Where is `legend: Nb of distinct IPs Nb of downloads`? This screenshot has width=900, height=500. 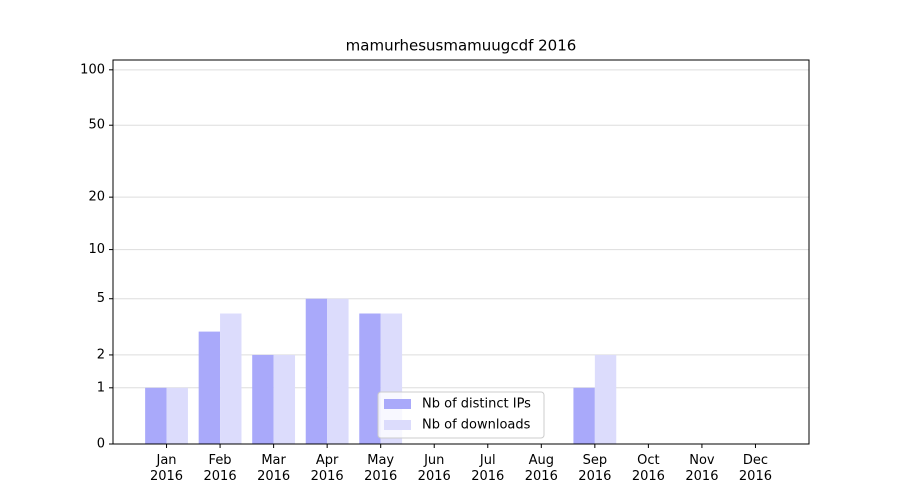 legend: Nb of distinct IPs Nb of downloads is located at coordinates (461, 415).